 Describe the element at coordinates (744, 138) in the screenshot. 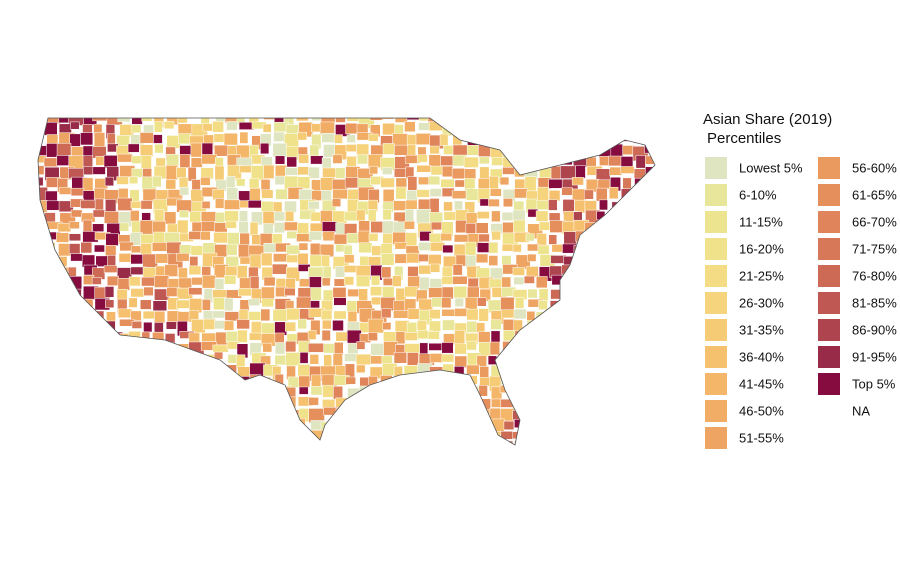

I see `legend-title: Percentiles` at that location.